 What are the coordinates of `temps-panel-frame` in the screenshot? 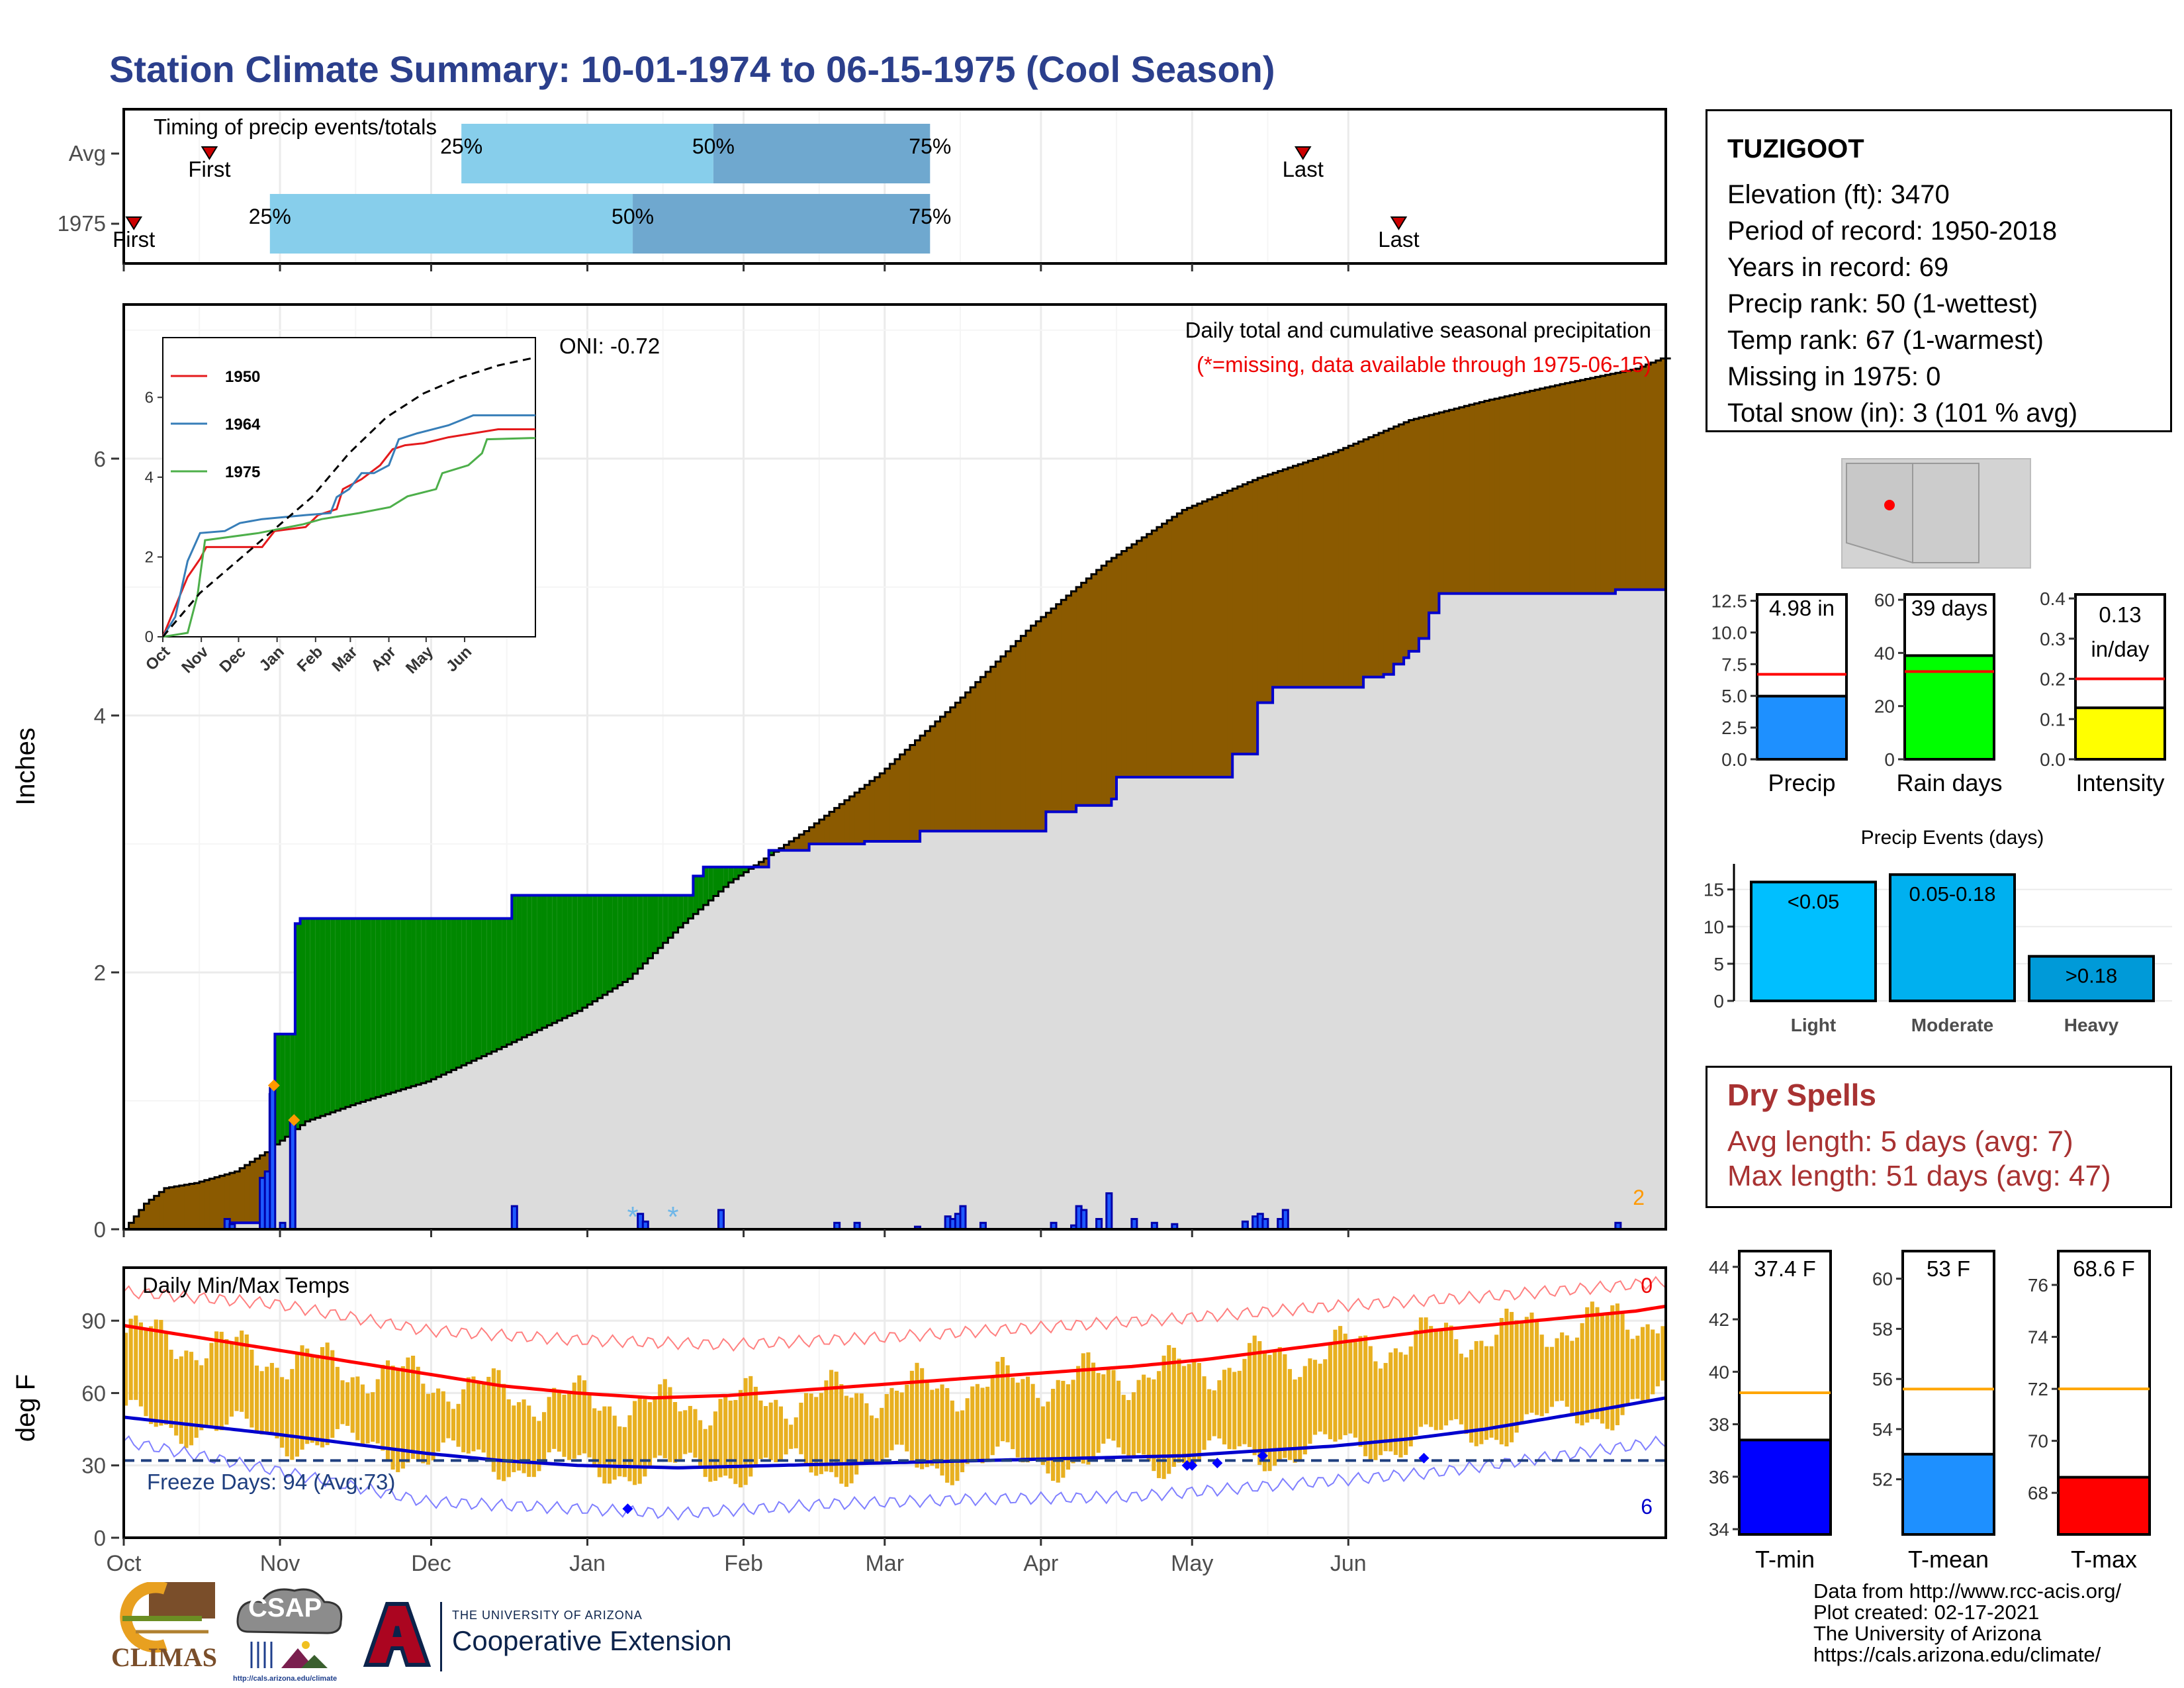 It's located at (894, 1402).